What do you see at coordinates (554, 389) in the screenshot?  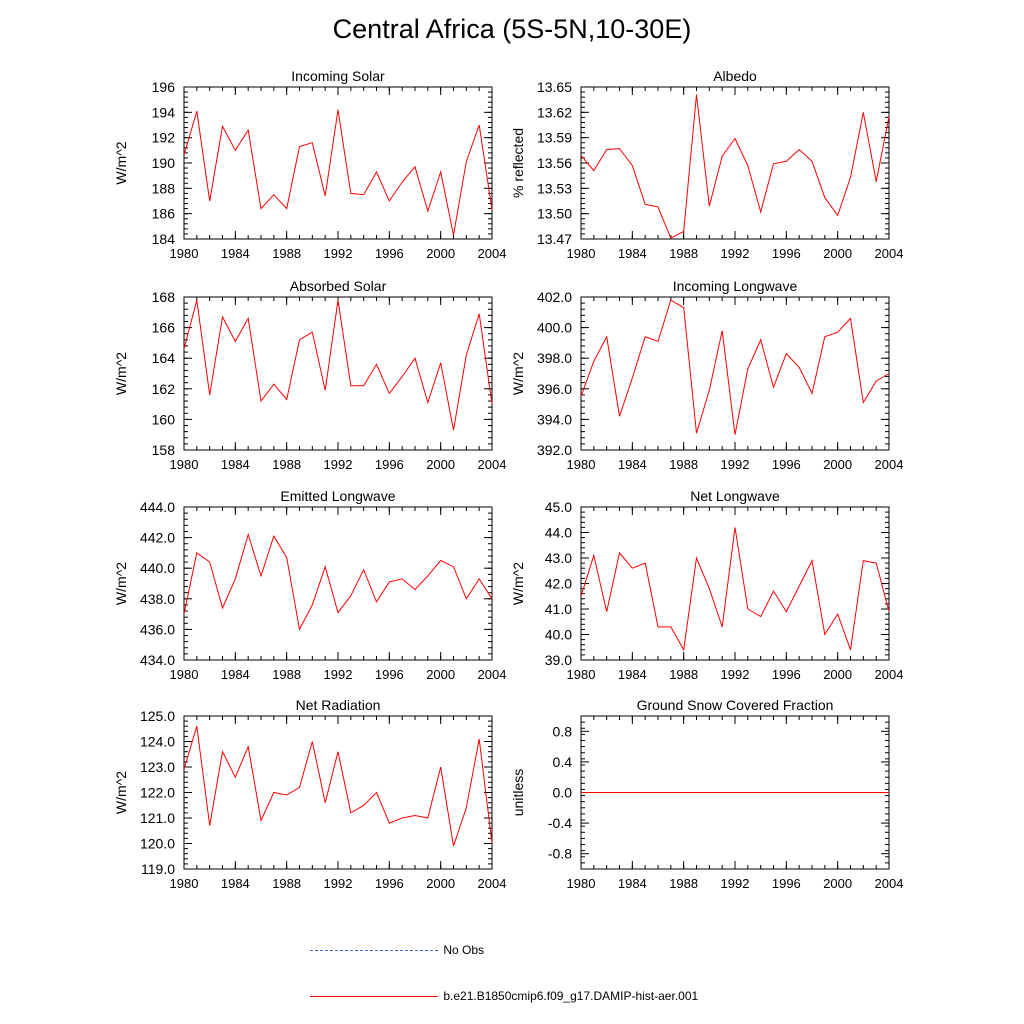 I see `y-tick-label: 396.0` at bounding box center [554, 389].